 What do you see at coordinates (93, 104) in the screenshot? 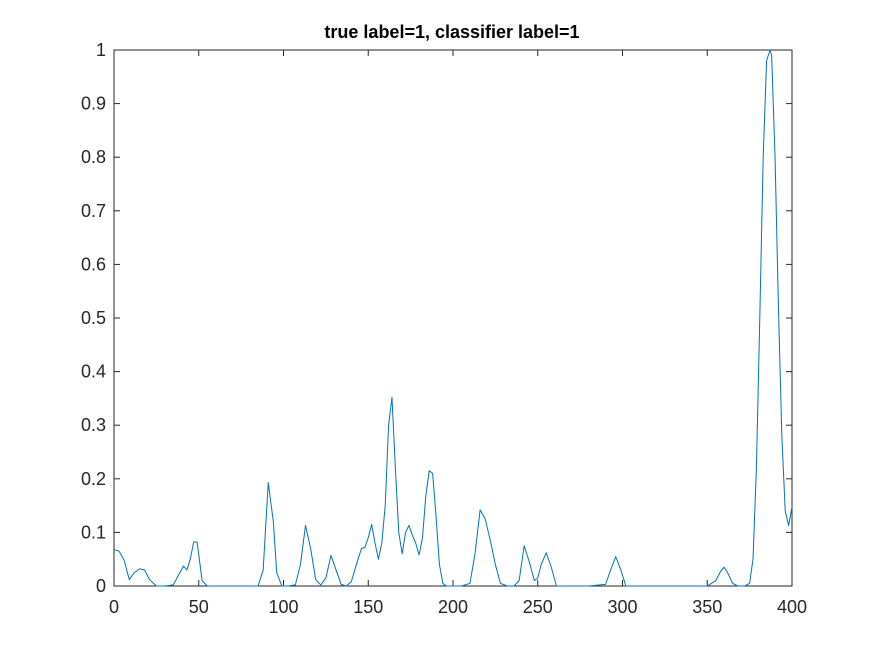
I see `y-tick-label: 0.9` at bounding box center [93, 104].